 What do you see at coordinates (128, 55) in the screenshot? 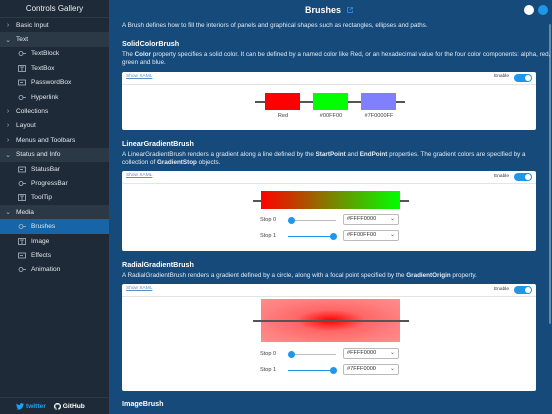
I see `desc-text: The` at bounding box center [128, 55].